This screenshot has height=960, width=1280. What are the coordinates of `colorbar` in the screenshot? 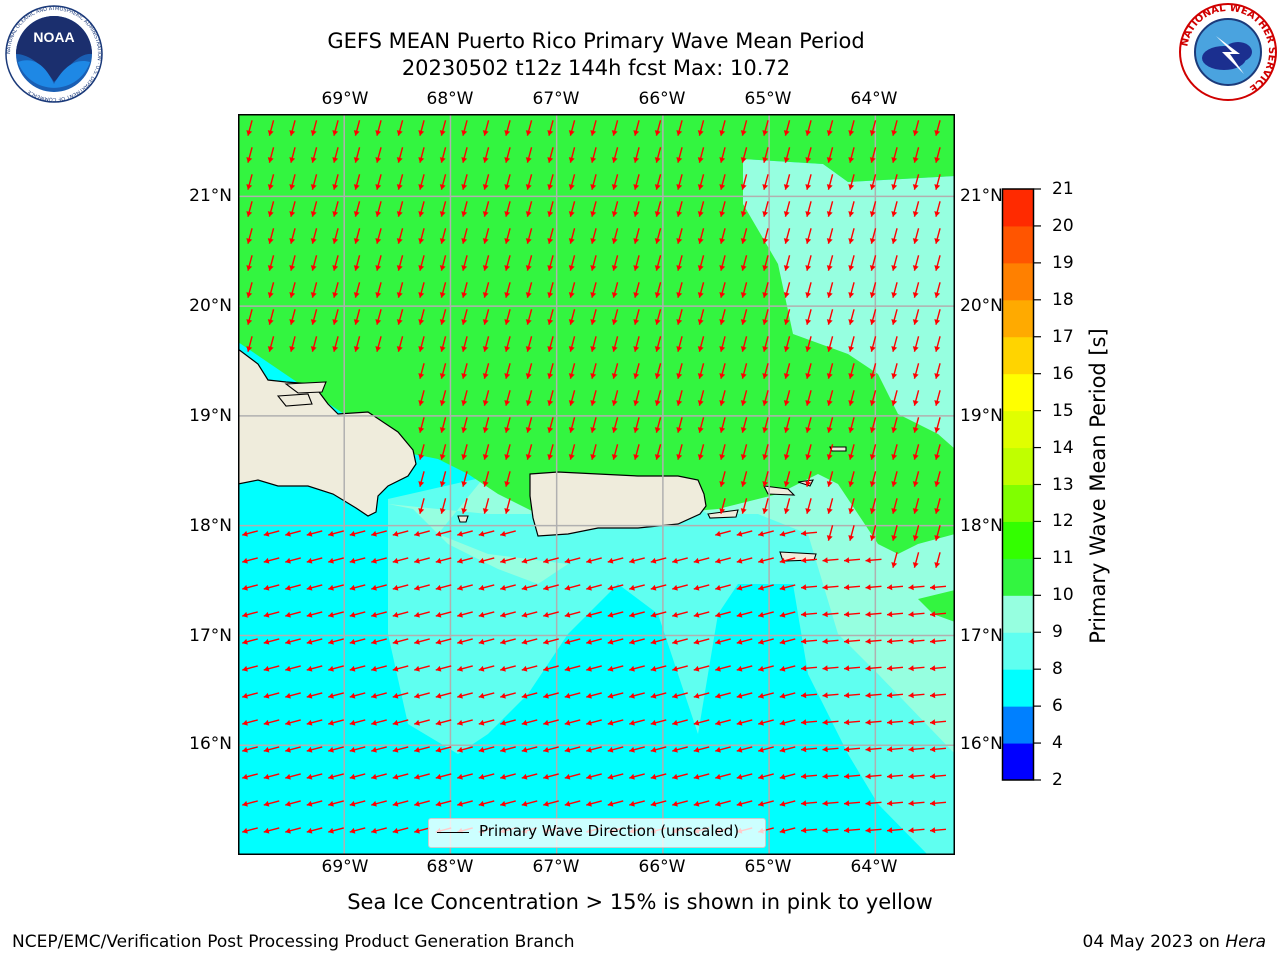 It's located at (1021, 484).